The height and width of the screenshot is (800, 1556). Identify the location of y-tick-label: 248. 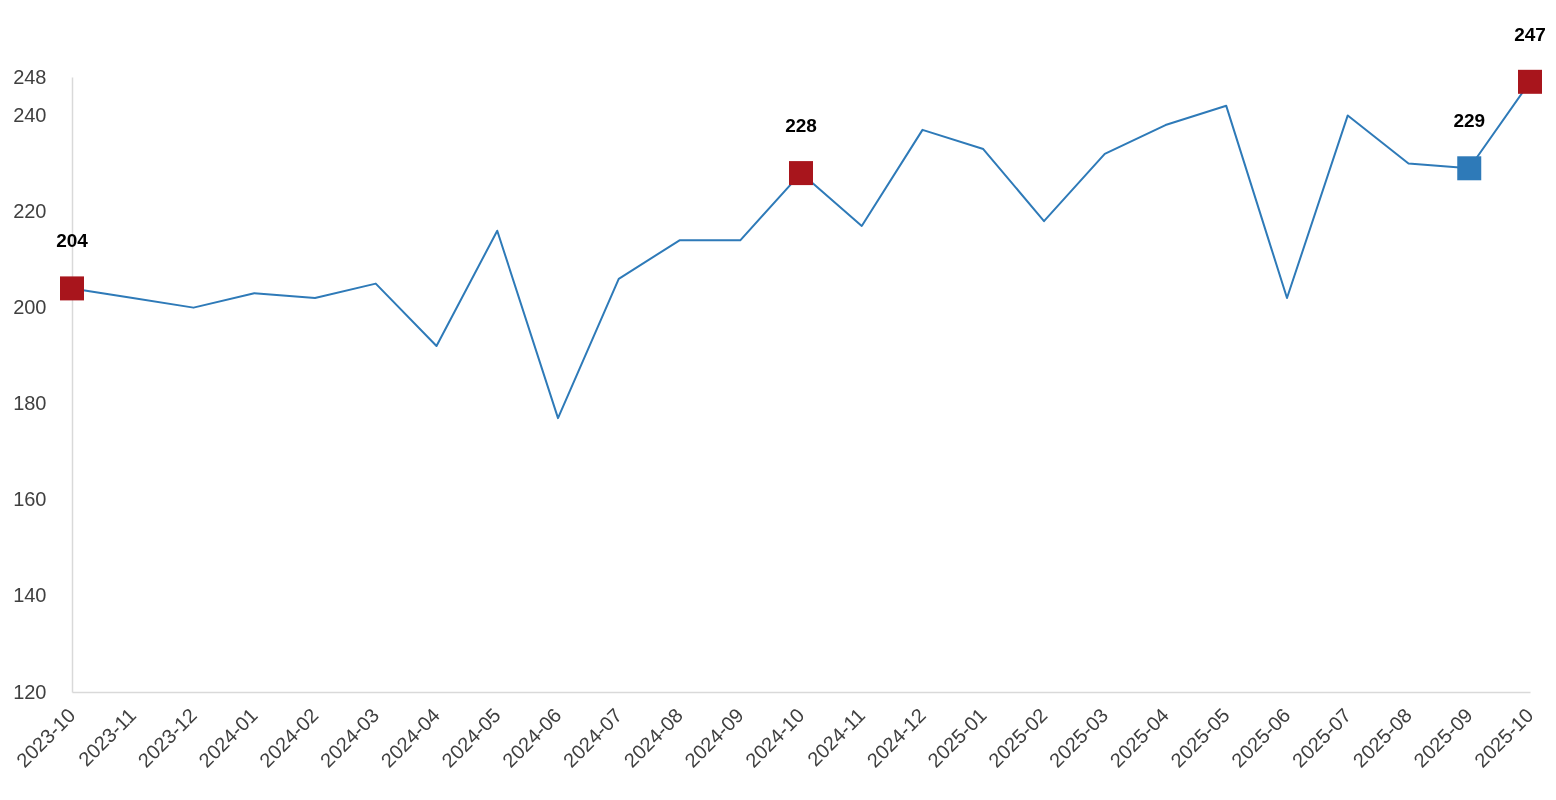
(30, 76).